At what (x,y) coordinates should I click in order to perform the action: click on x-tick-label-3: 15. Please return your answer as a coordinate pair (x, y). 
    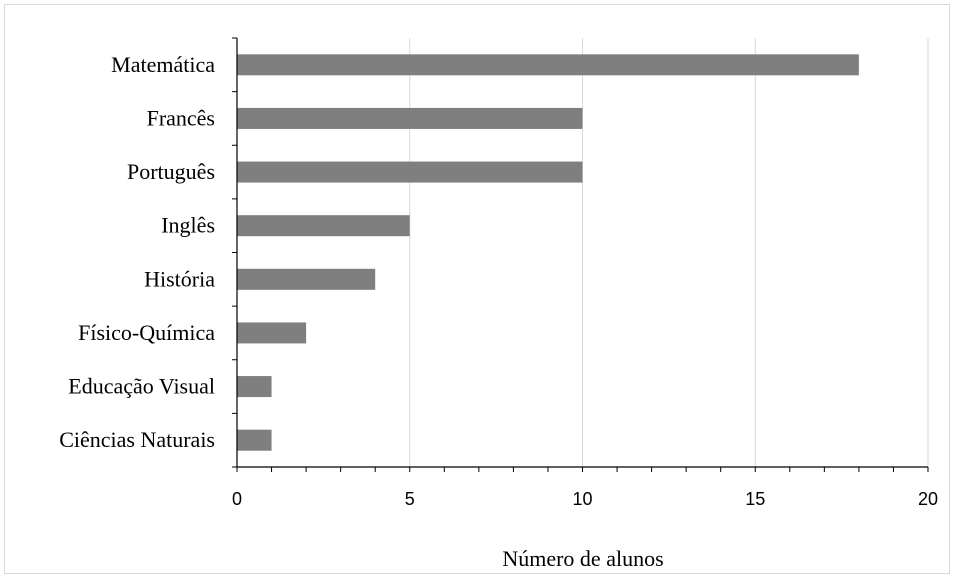
    Looking at the image, I should click on (755, 499).